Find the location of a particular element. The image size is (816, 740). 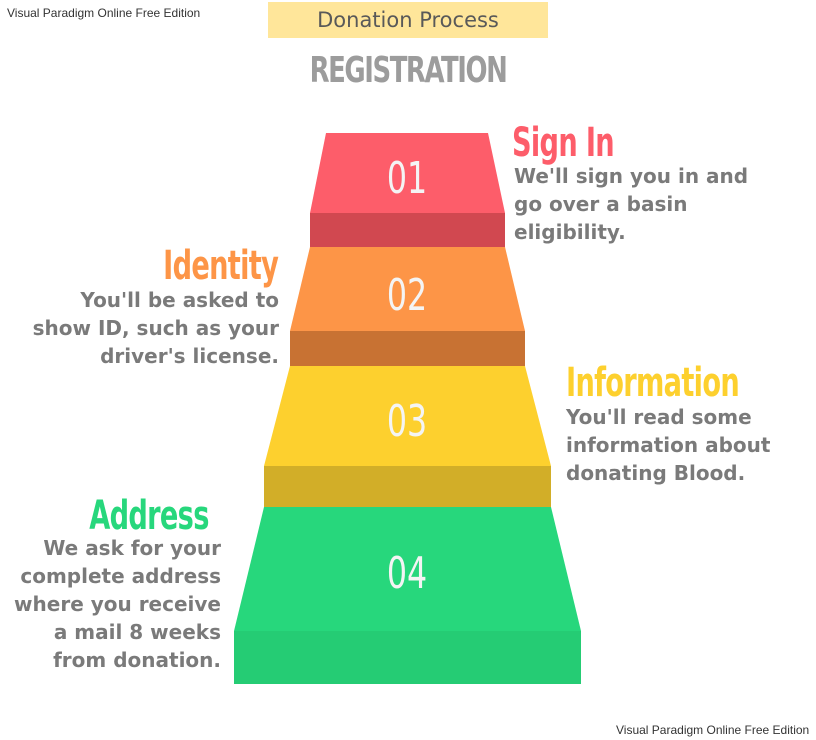

step-1-heading: Sign In is located at coordinates (563, 143).